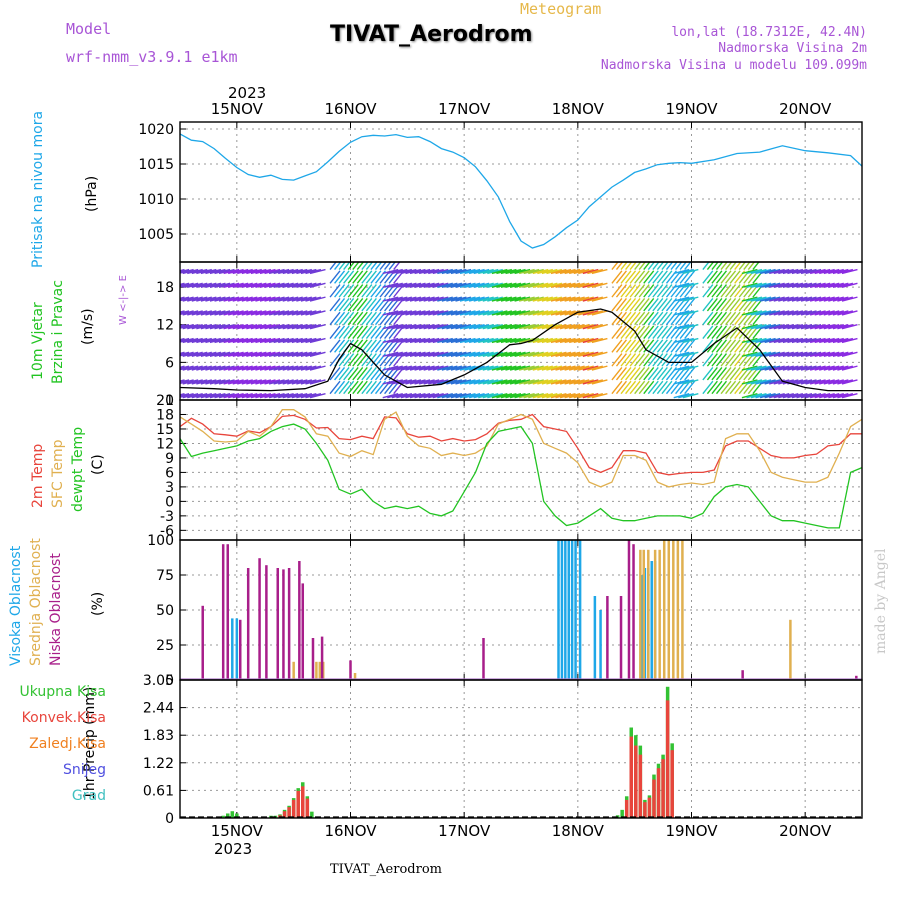 Image resolution: width=900 pixels, height=900 pixels. What do you see at coordinates (464, 109) in the screenshot?
I see `top-day-label: 17NOV` at bounding box center [464, 109].